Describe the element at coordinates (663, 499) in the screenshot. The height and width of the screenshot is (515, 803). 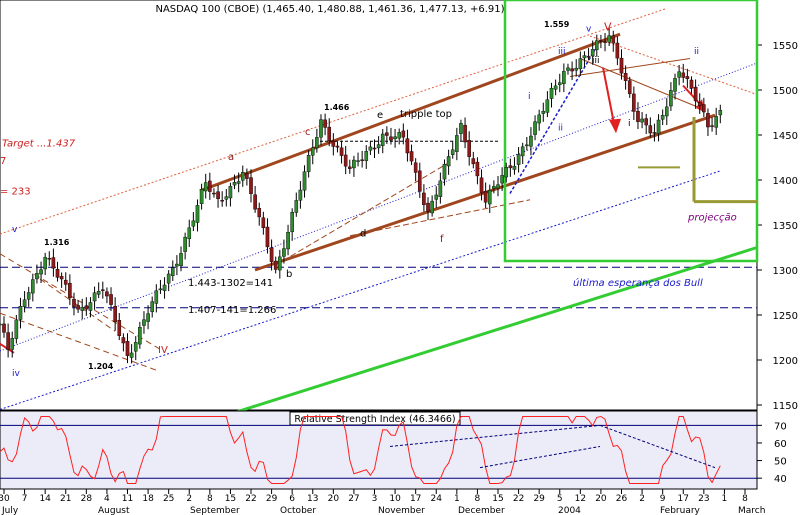
I see `x-tick-label: 9` at that location.